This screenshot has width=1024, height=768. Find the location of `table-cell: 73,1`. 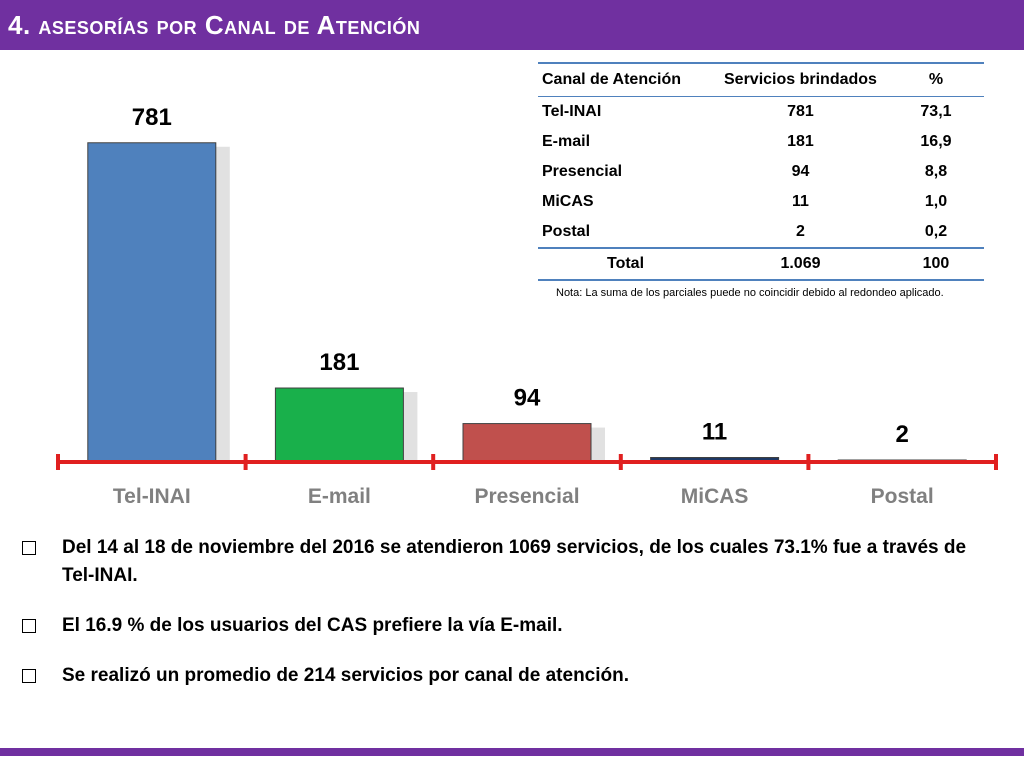

table-cell: 73,1 is located at coordinates (936, 111).